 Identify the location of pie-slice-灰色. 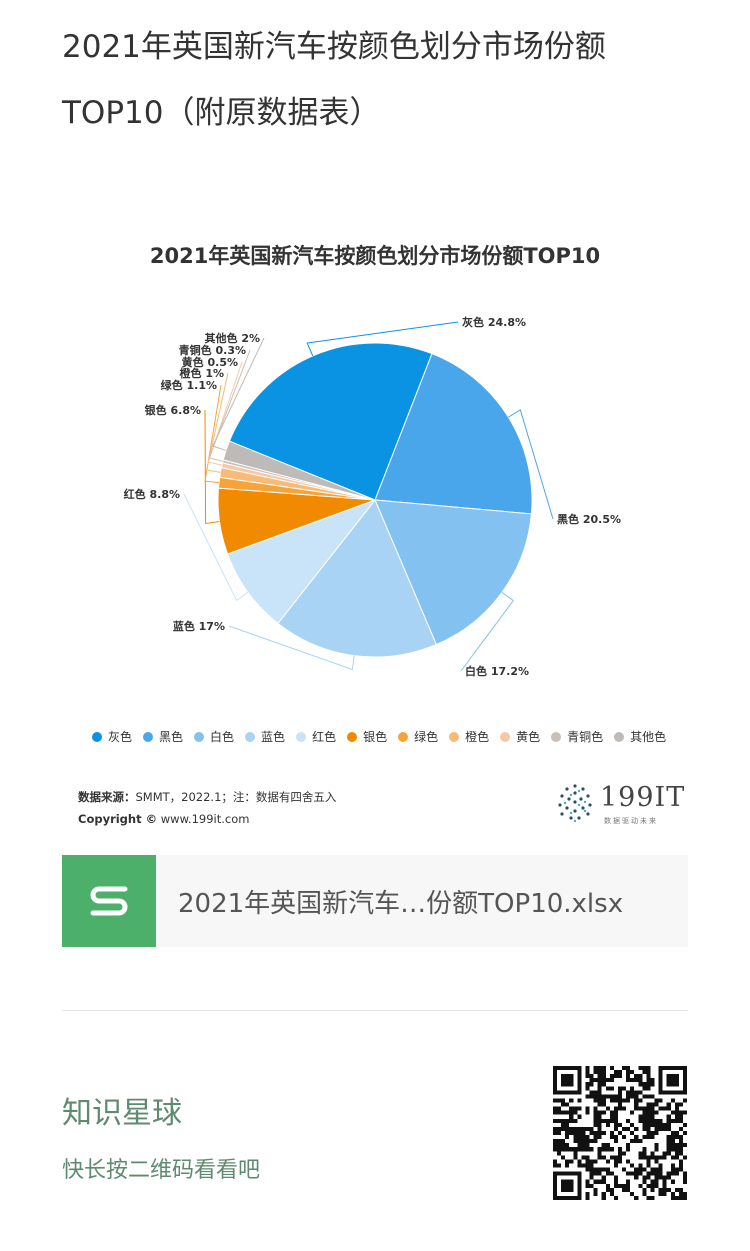
(330, 421).